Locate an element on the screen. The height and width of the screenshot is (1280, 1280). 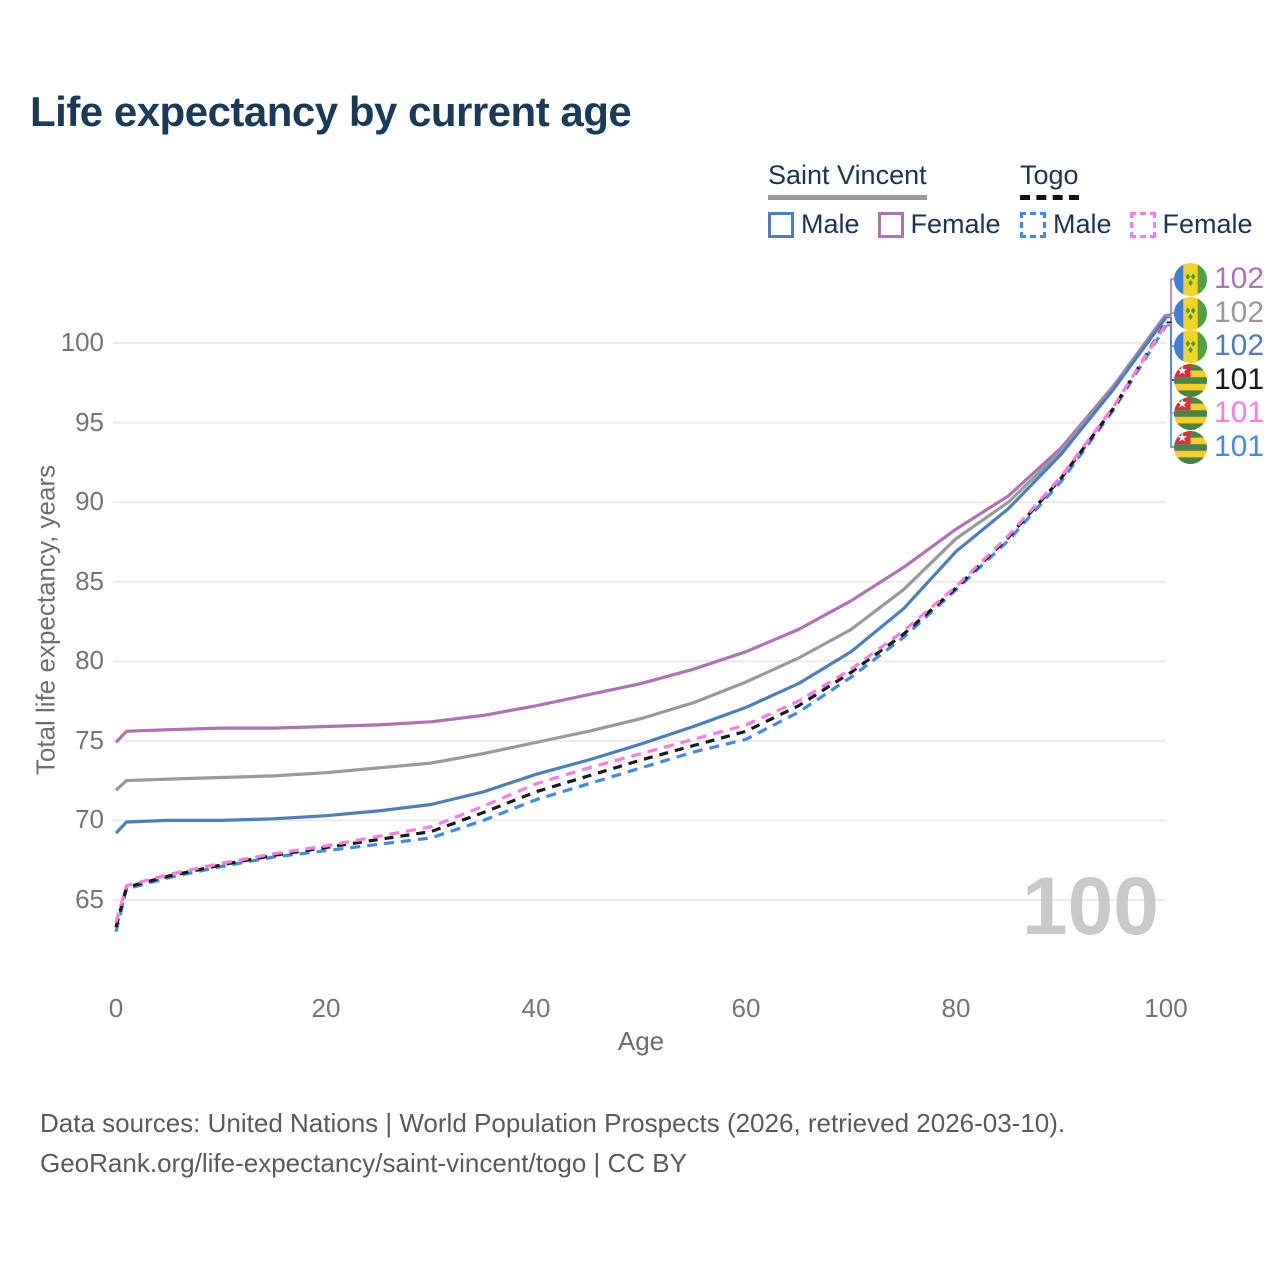
end-label-togo-female: 101 is located at coordinates (1219, 413).